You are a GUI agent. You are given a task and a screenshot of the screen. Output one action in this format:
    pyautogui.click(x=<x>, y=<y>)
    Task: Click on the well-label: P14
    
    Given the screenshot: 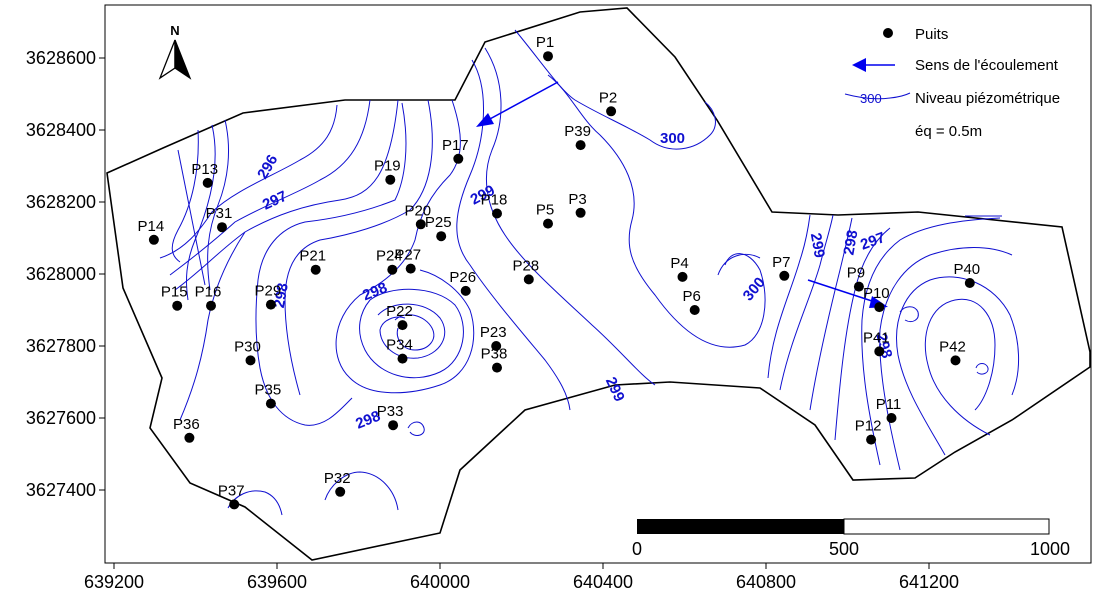 What is the action you would take?
    pyautogui.click(x=151, y=226)
    